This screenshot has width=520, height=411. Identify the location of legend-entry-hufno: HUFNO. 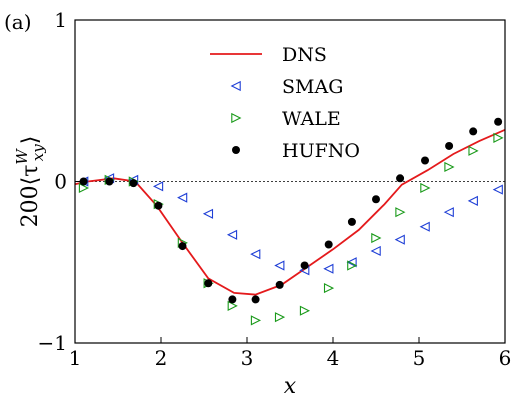
(296, 151).